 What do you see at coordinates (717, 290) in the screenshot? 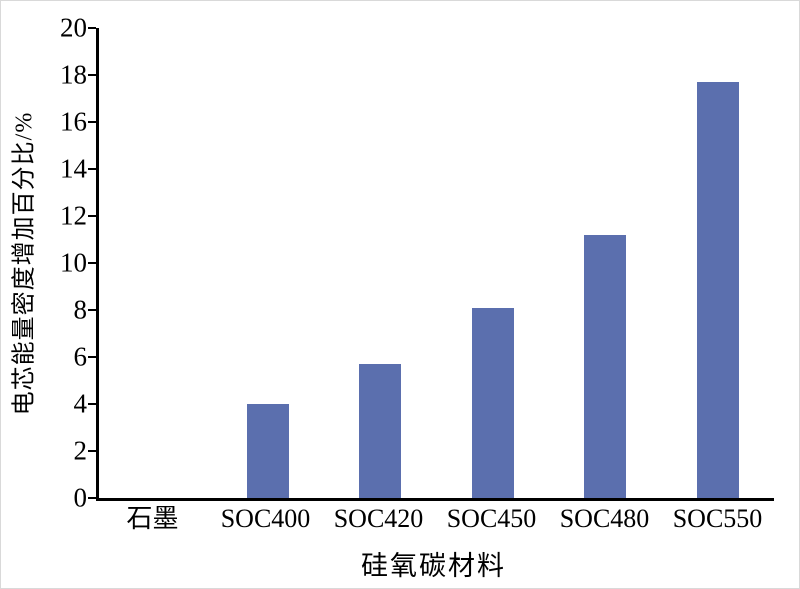
I see `bar-SOC550` at bounding box center [717, 290].